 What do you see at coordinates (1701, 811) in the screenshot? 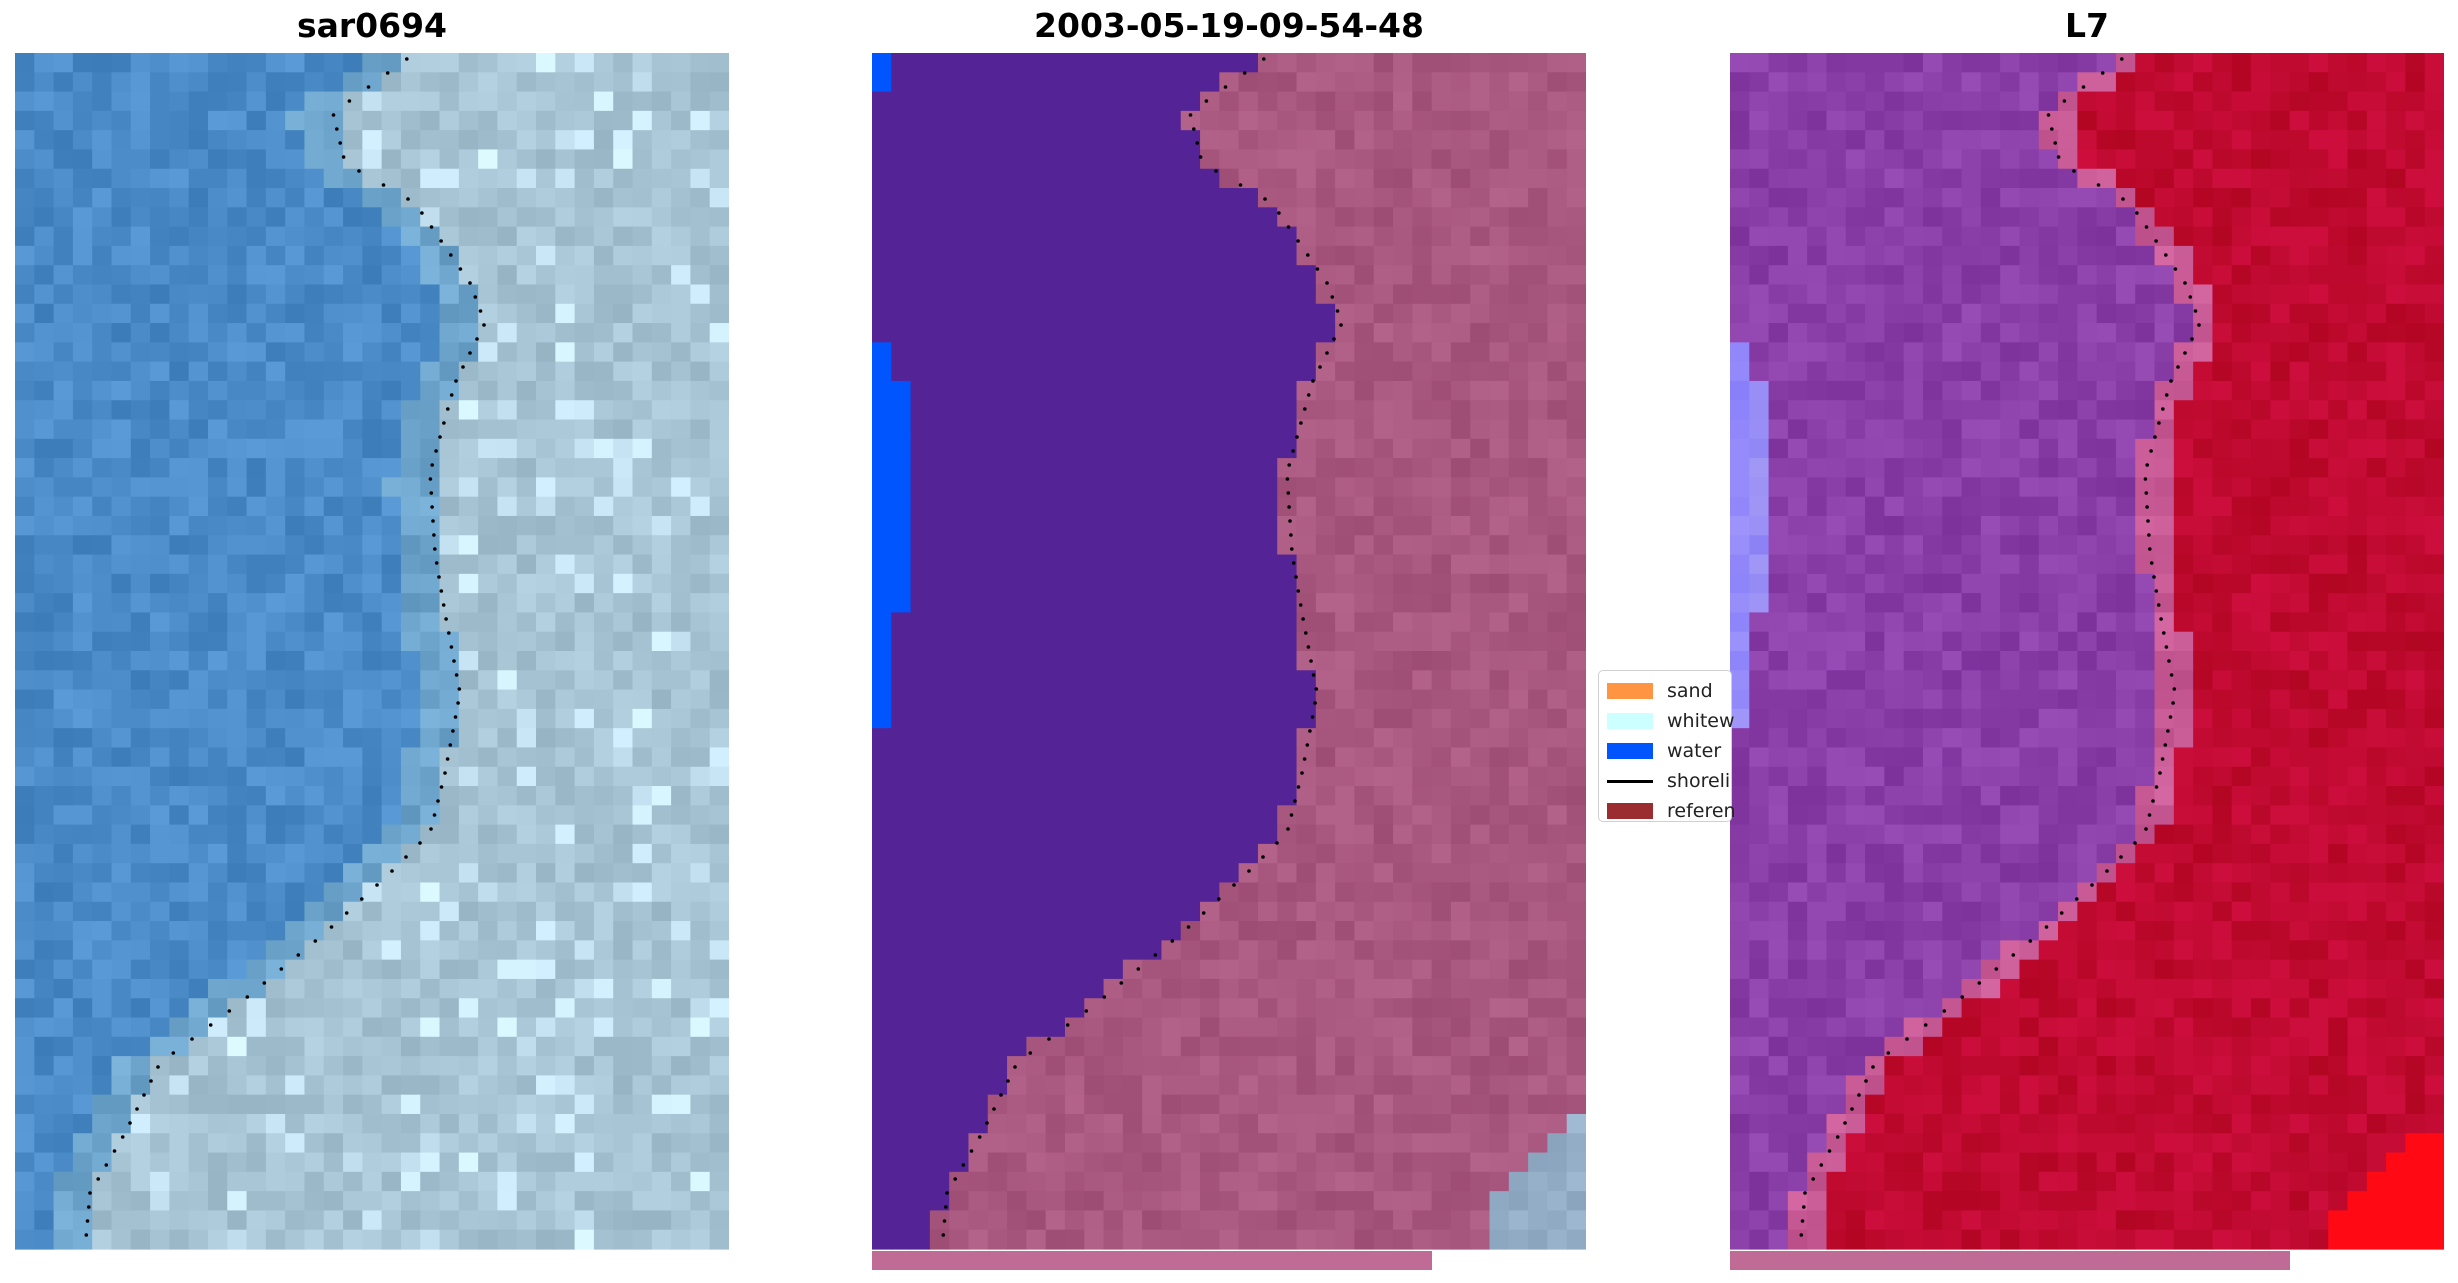
I see `legend-label: referen` at bounding box center [1701, 811].